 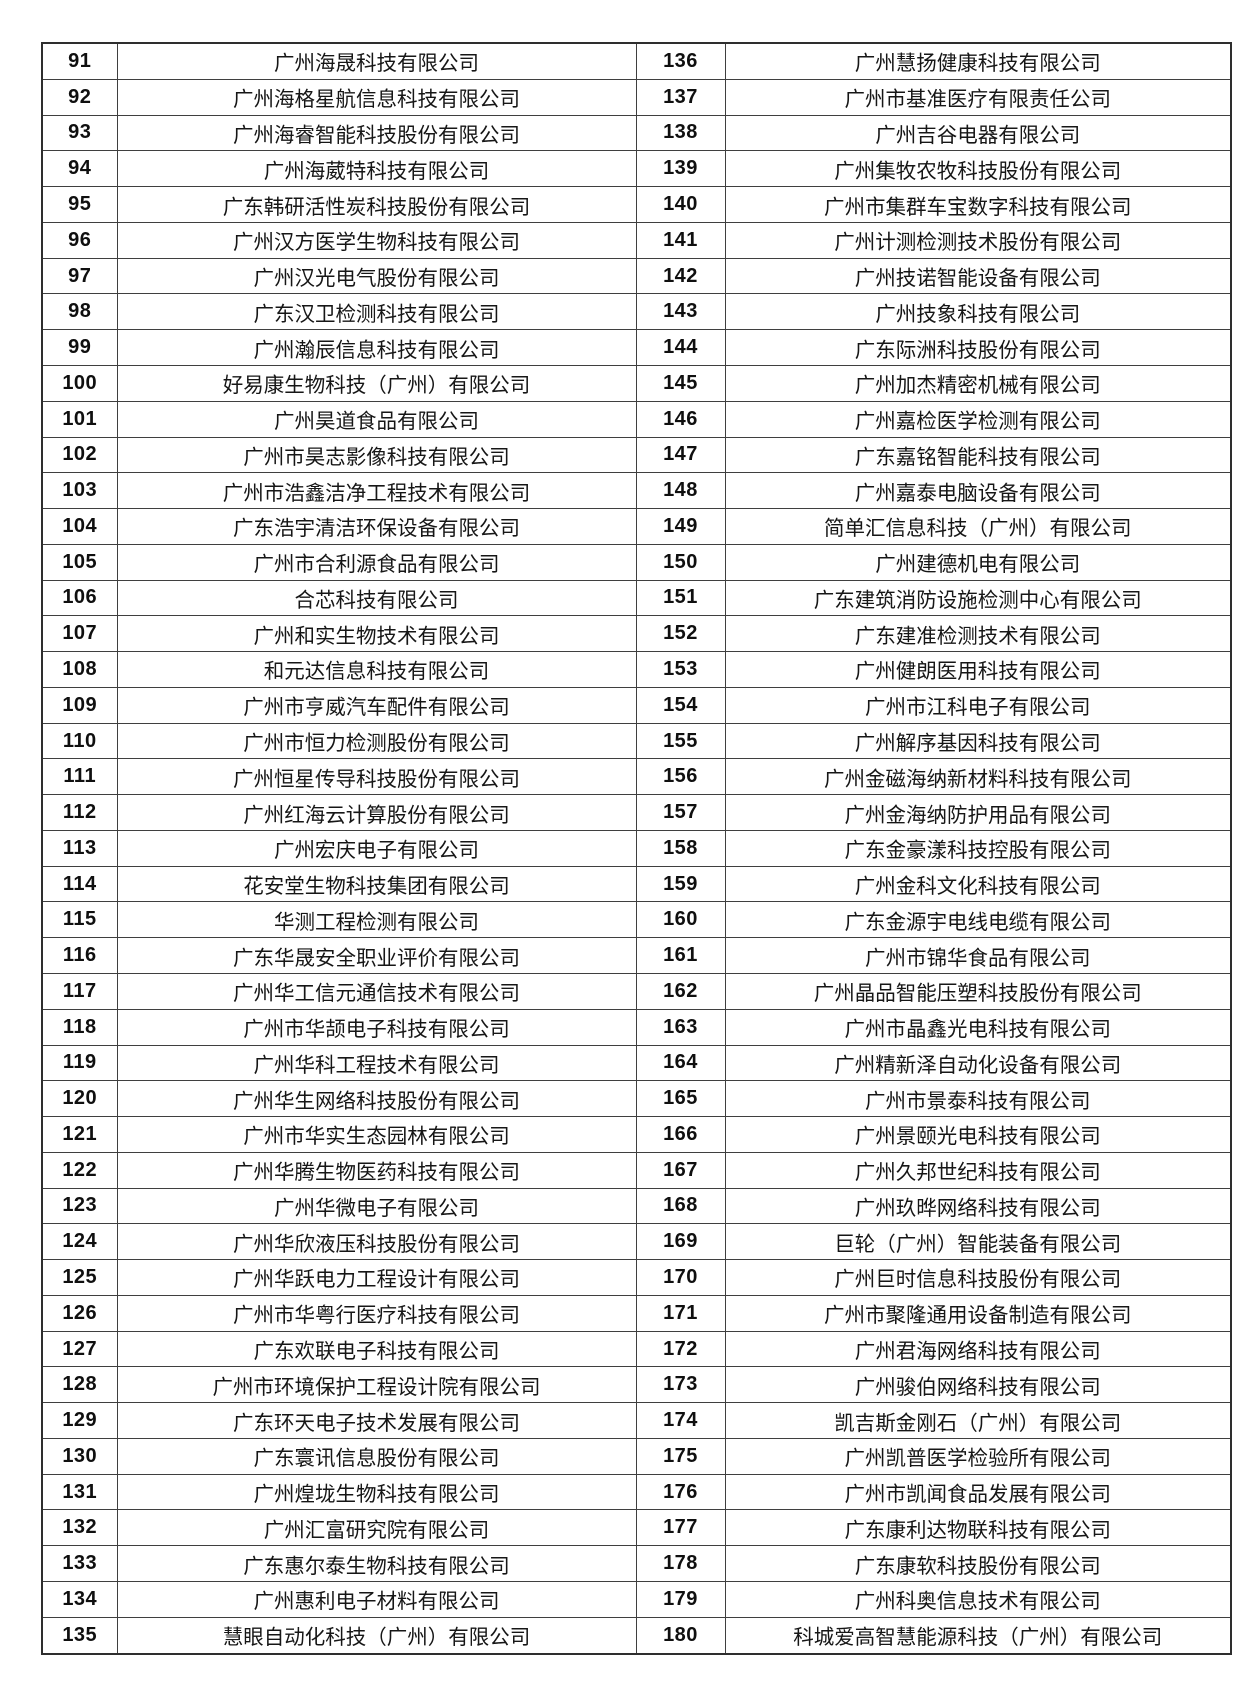 I want to click on table-row: 134 广州惠利电子材料有限公司 179 广州科奥信息技术有限公司, so click(x=636, y=1599).